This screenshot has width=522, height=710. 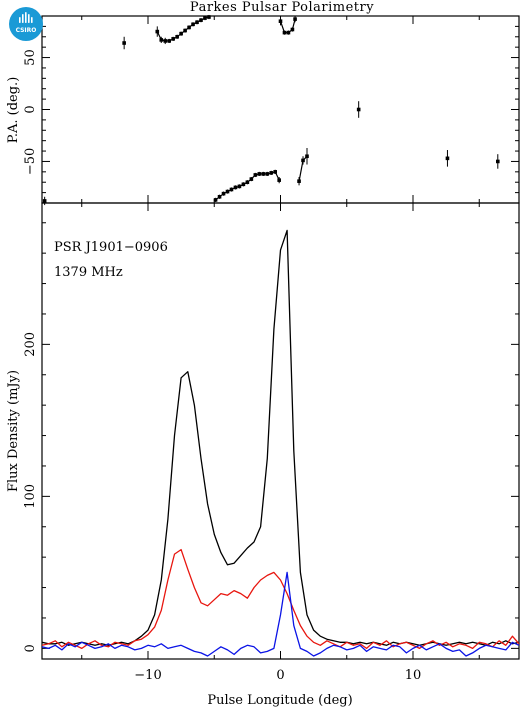 What do you see at coordinates (30, 344) in the screenshot?
I see `flux-y-tick-label: 200` at bounding box center [30, 344].